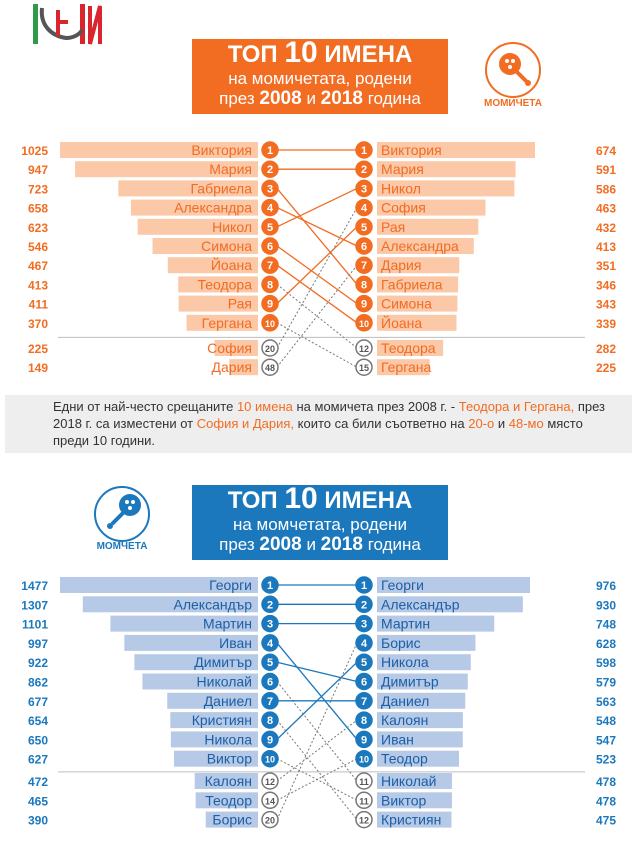 The width and height of the screenshot is (637, 848). What do you see at coordinates (364, 662) in the screenshot?
I see `rank-circle-2018-Никола` at bounding box center [364, 662].